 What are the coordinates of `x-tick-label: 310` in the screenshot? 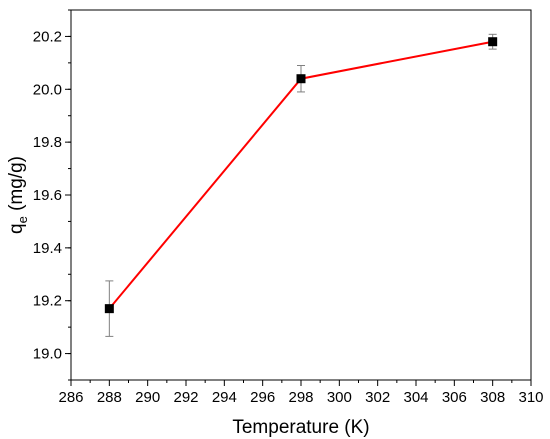 It's located at (530, 397).